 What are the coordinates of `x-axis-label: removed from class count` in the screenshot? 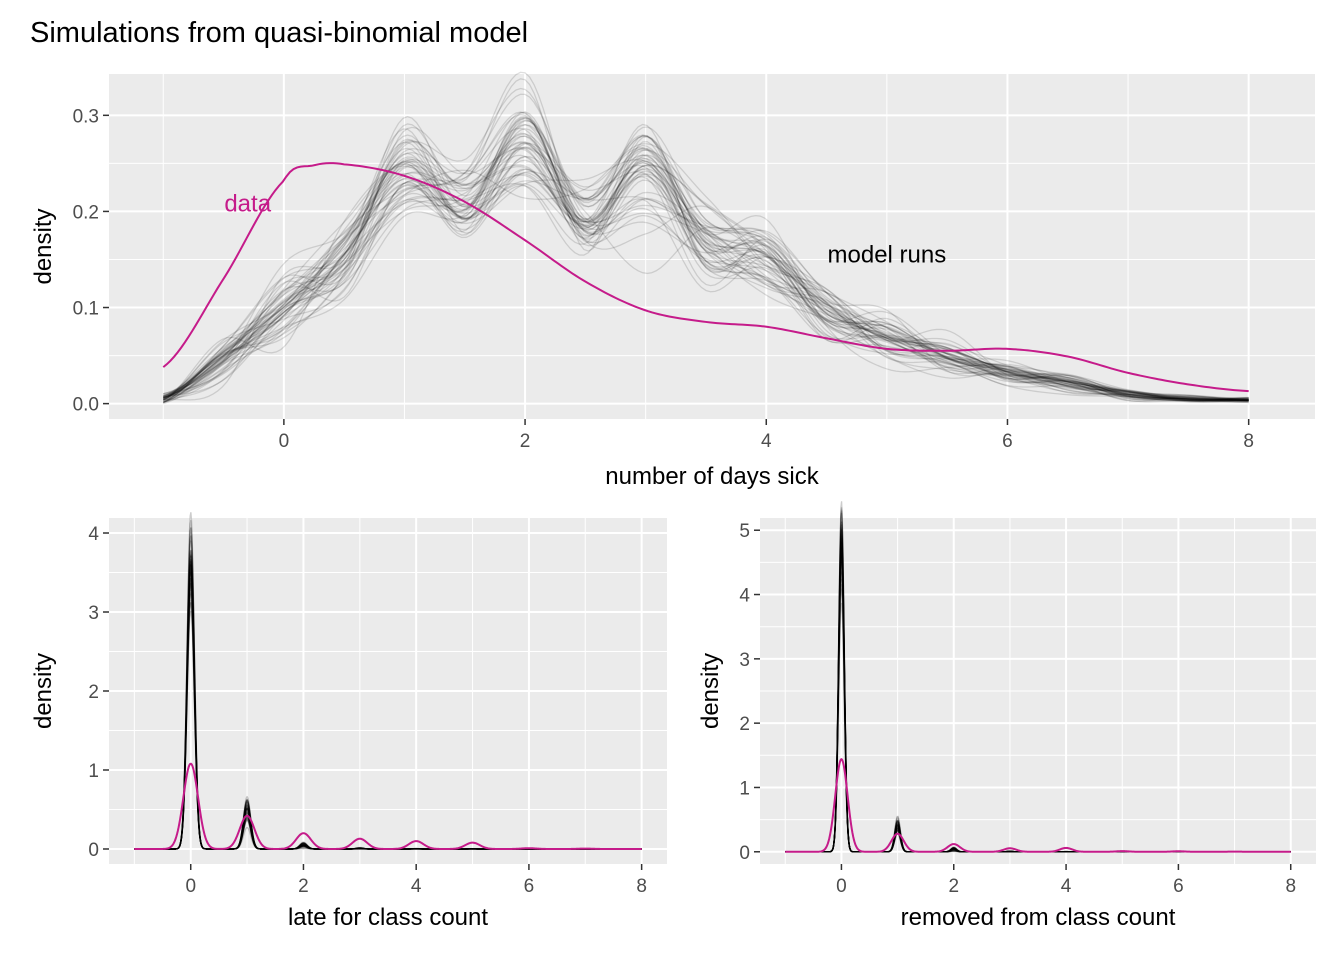 It's located at (1038, 917).